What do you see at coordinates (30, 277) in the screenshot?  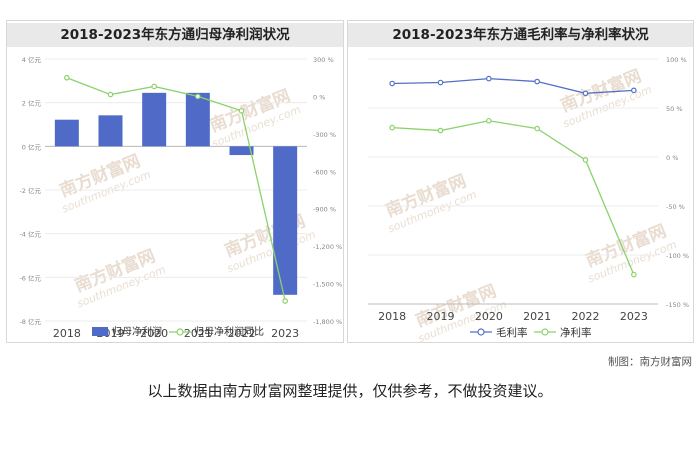 I see `left-axis-tick: -6 亿元` at bounding box center [30, 277].